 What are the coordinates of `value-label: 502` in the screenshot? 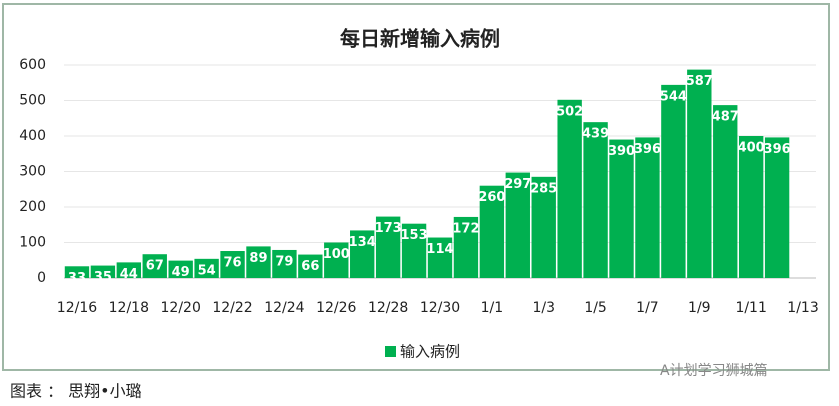 It's located at (569, 111).